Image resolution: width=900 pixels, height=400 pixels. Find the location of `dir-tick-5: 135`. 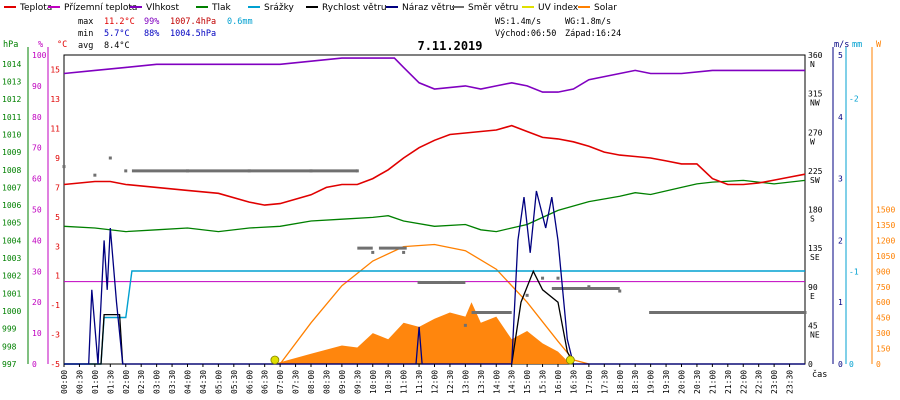

dir-tick-5: 135 is located at coordinates (815, 248).